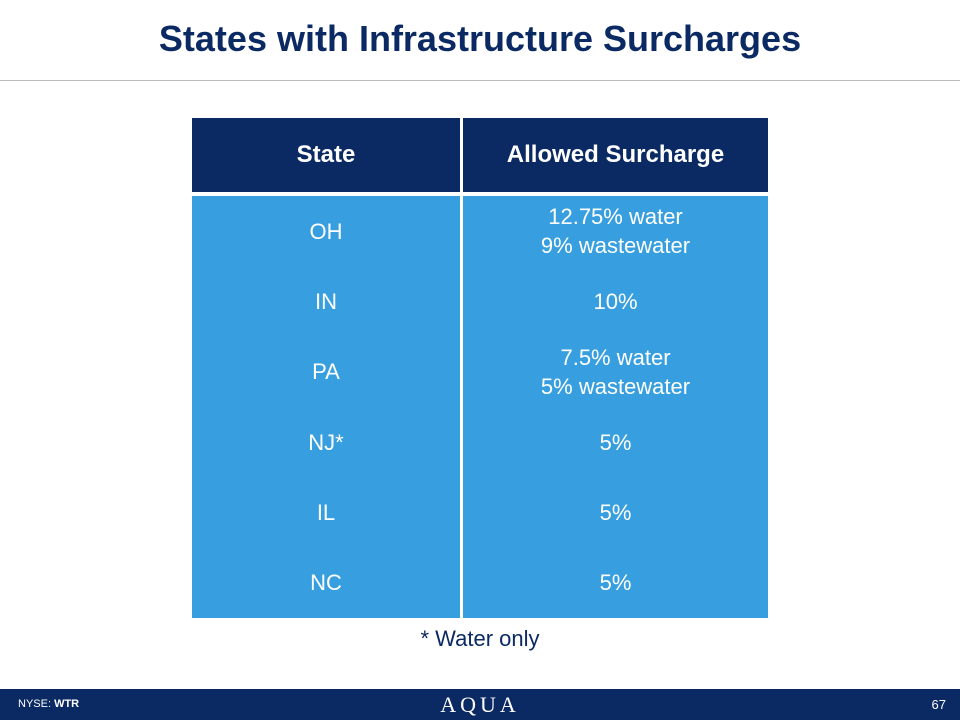 The width and height of the screenshot is (960, 720). Describe the element at coordinates (480, 80) in the screenshot. I see `divider` at that location.